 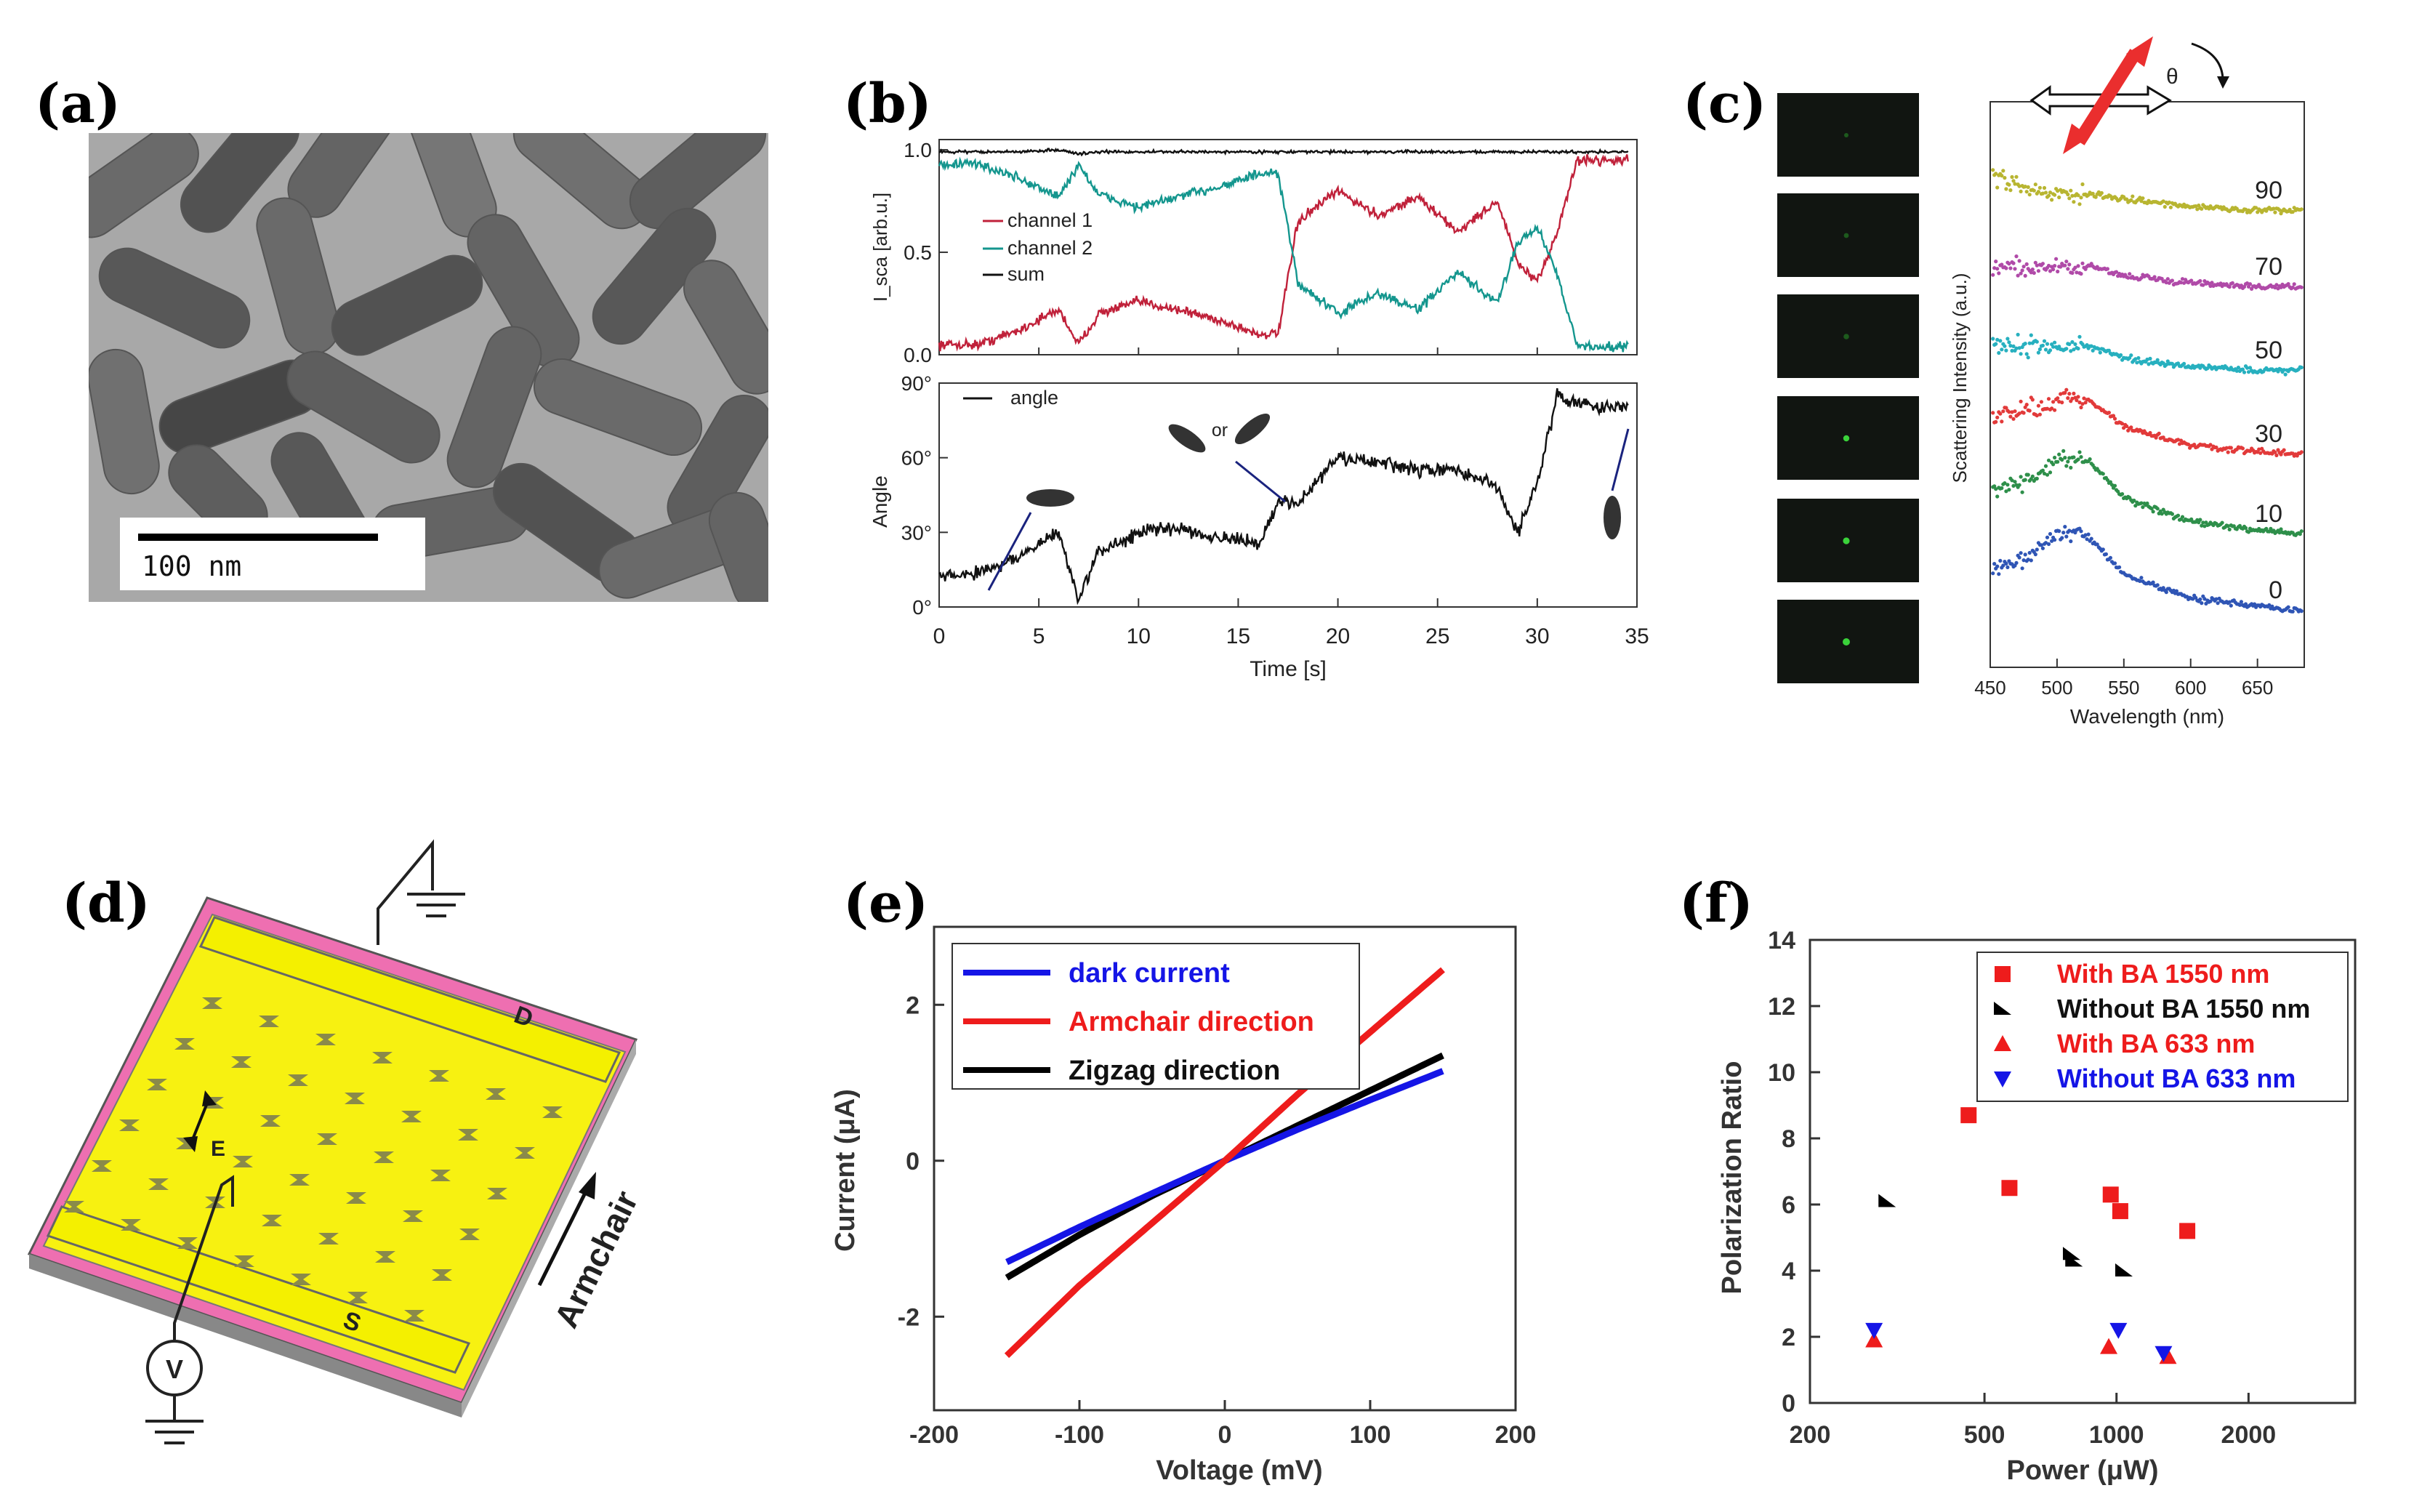 What do you see at coordinates (2162, 1027) in the screenshot?
I see `legend-box-f` at bounding box center [2162, 1027].